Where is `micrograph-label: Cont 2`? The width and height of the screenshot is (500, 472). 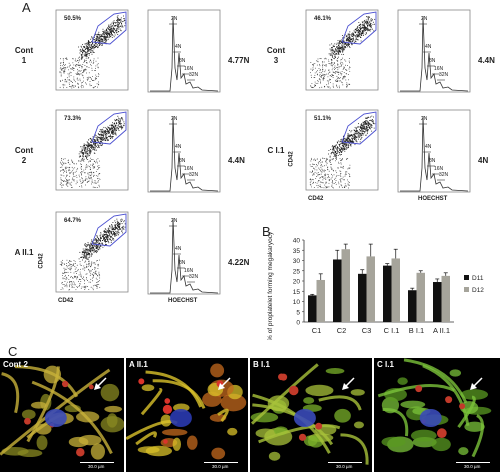
micrograph-label: Cont 2 is located at coordinates (15, 364).